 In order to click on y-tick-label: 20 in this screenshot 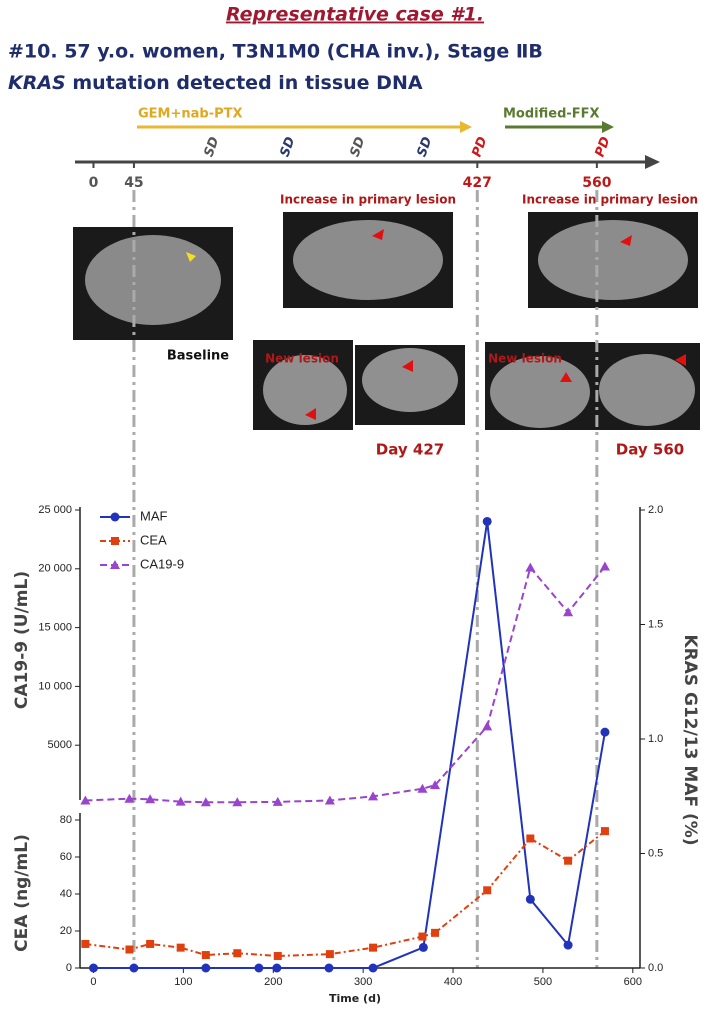, I will do `click(66, 931)`.